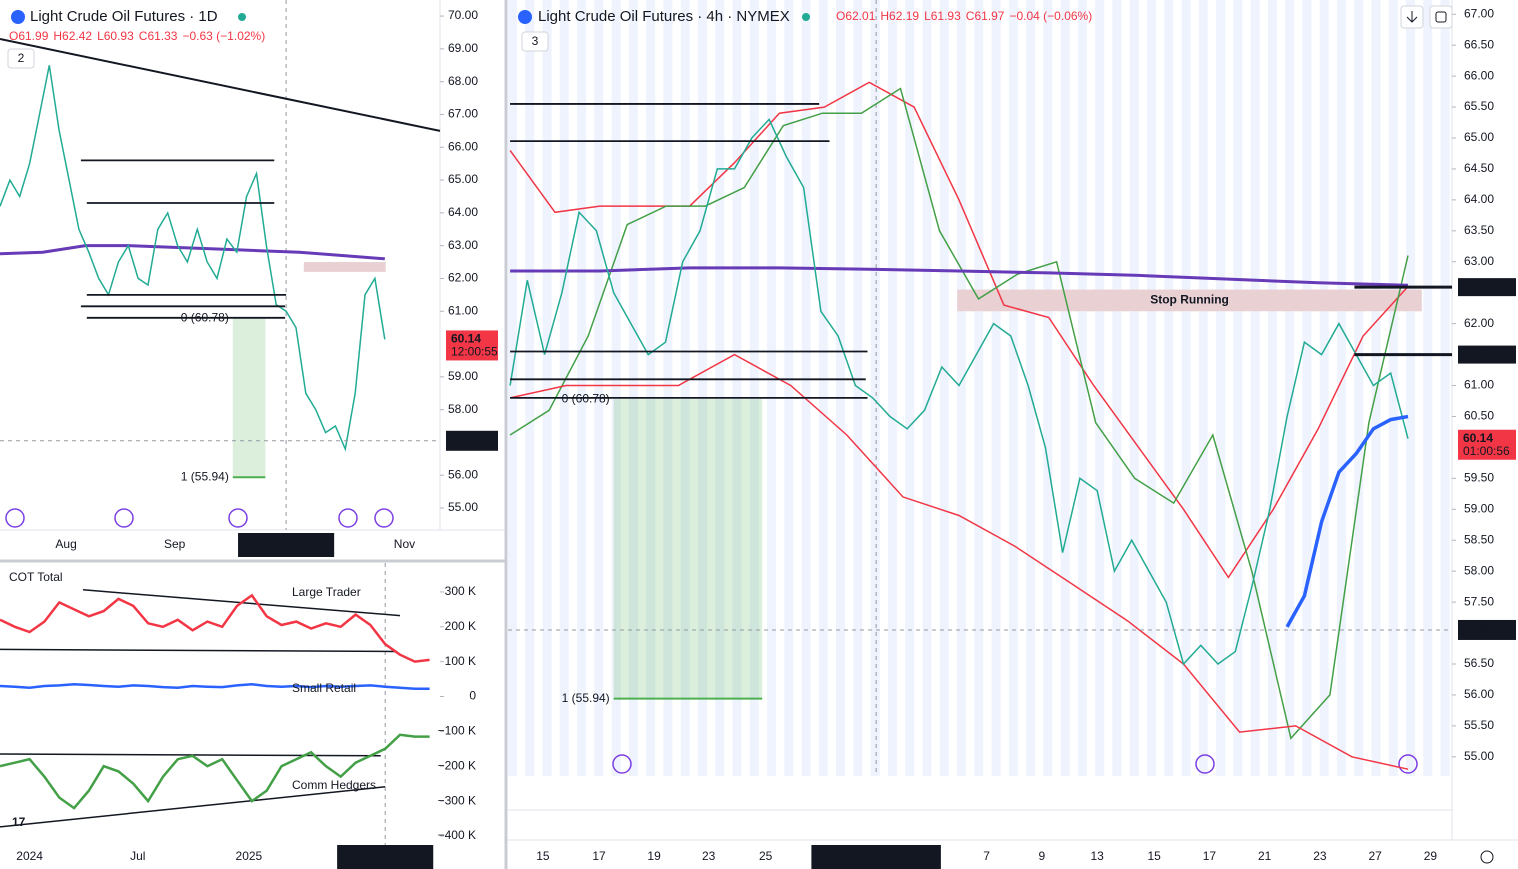  I want to click on indicator-count: 3, so click(535, 41).